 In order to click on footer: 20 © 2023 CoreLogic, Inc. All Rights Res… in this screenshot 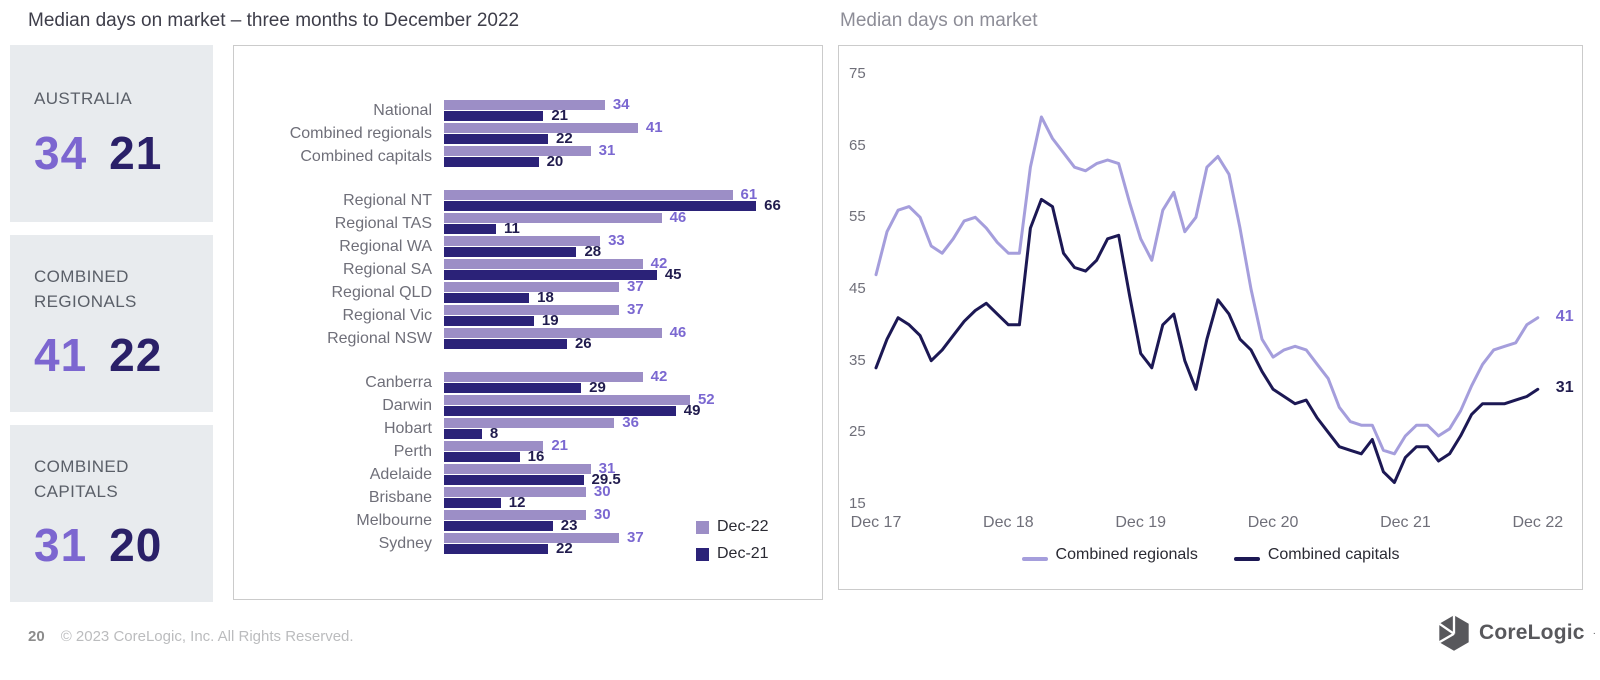, I will do `click(191, 636)`.